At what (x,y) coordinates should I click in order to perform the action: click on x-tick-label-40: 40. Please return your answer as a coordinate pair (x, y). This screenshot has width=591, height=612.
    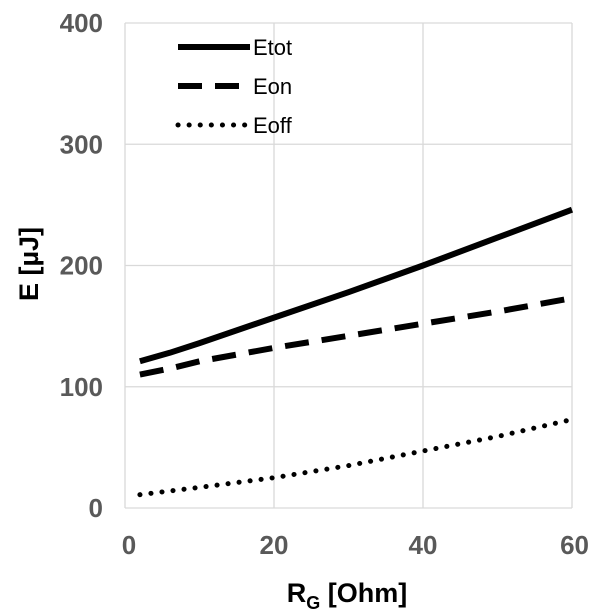
    Looking at the image, I should click on (423, 545).